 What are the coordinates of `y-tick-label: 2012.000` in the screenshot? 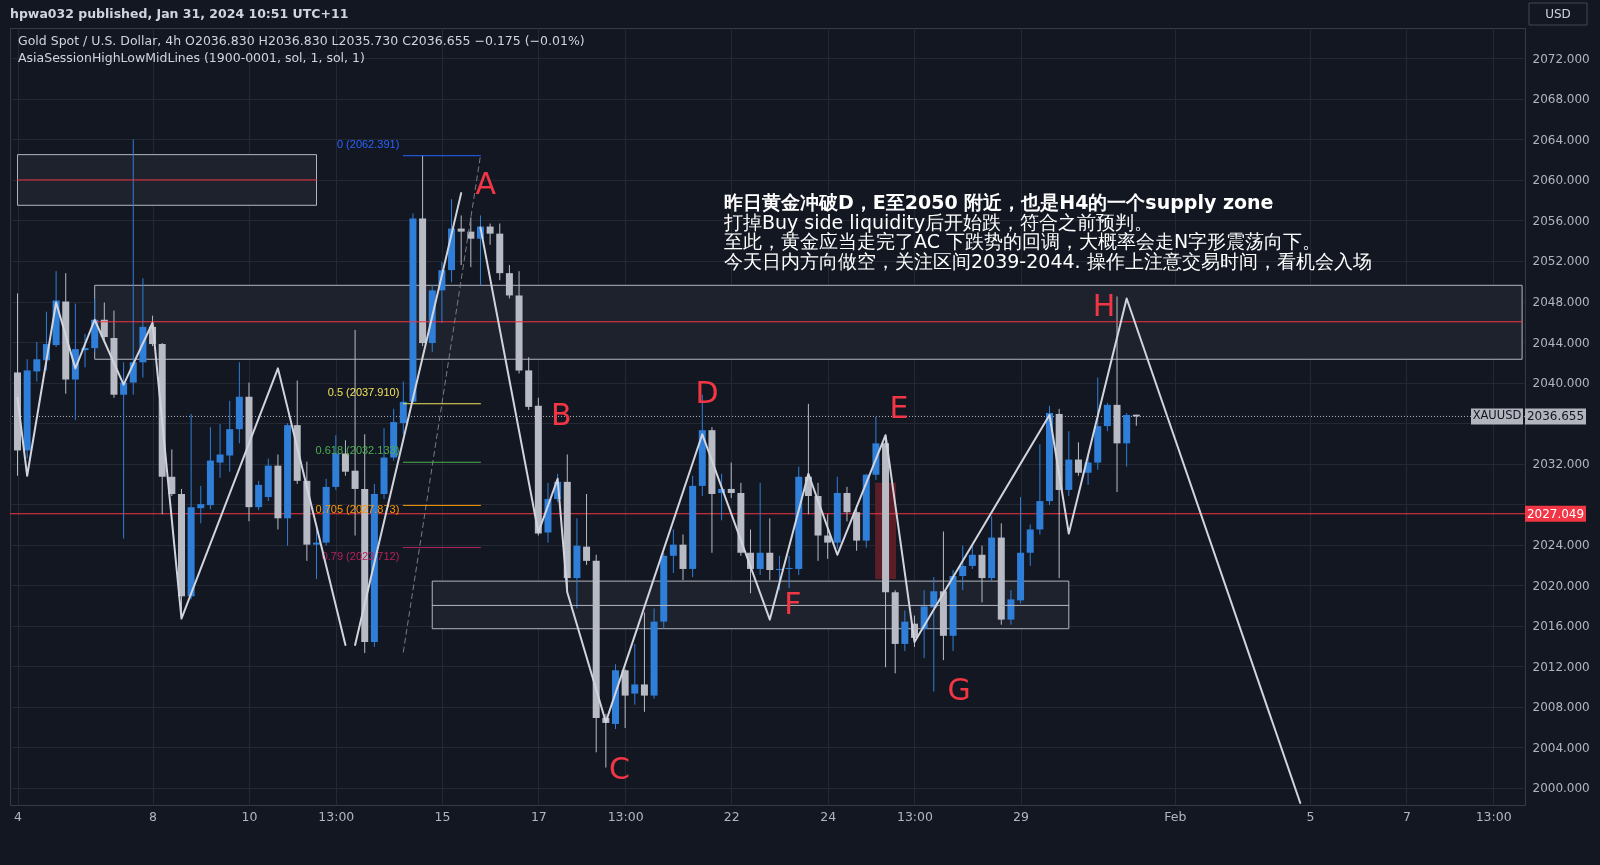 It's located at (1561, 666).